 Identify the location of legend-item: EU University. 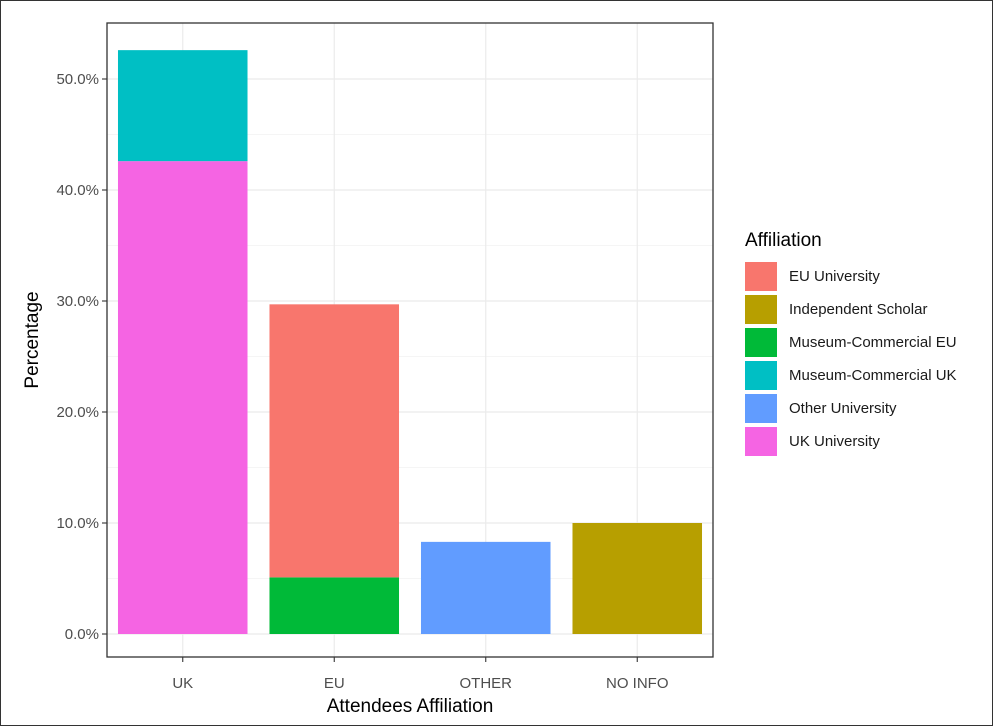
(851, 276).